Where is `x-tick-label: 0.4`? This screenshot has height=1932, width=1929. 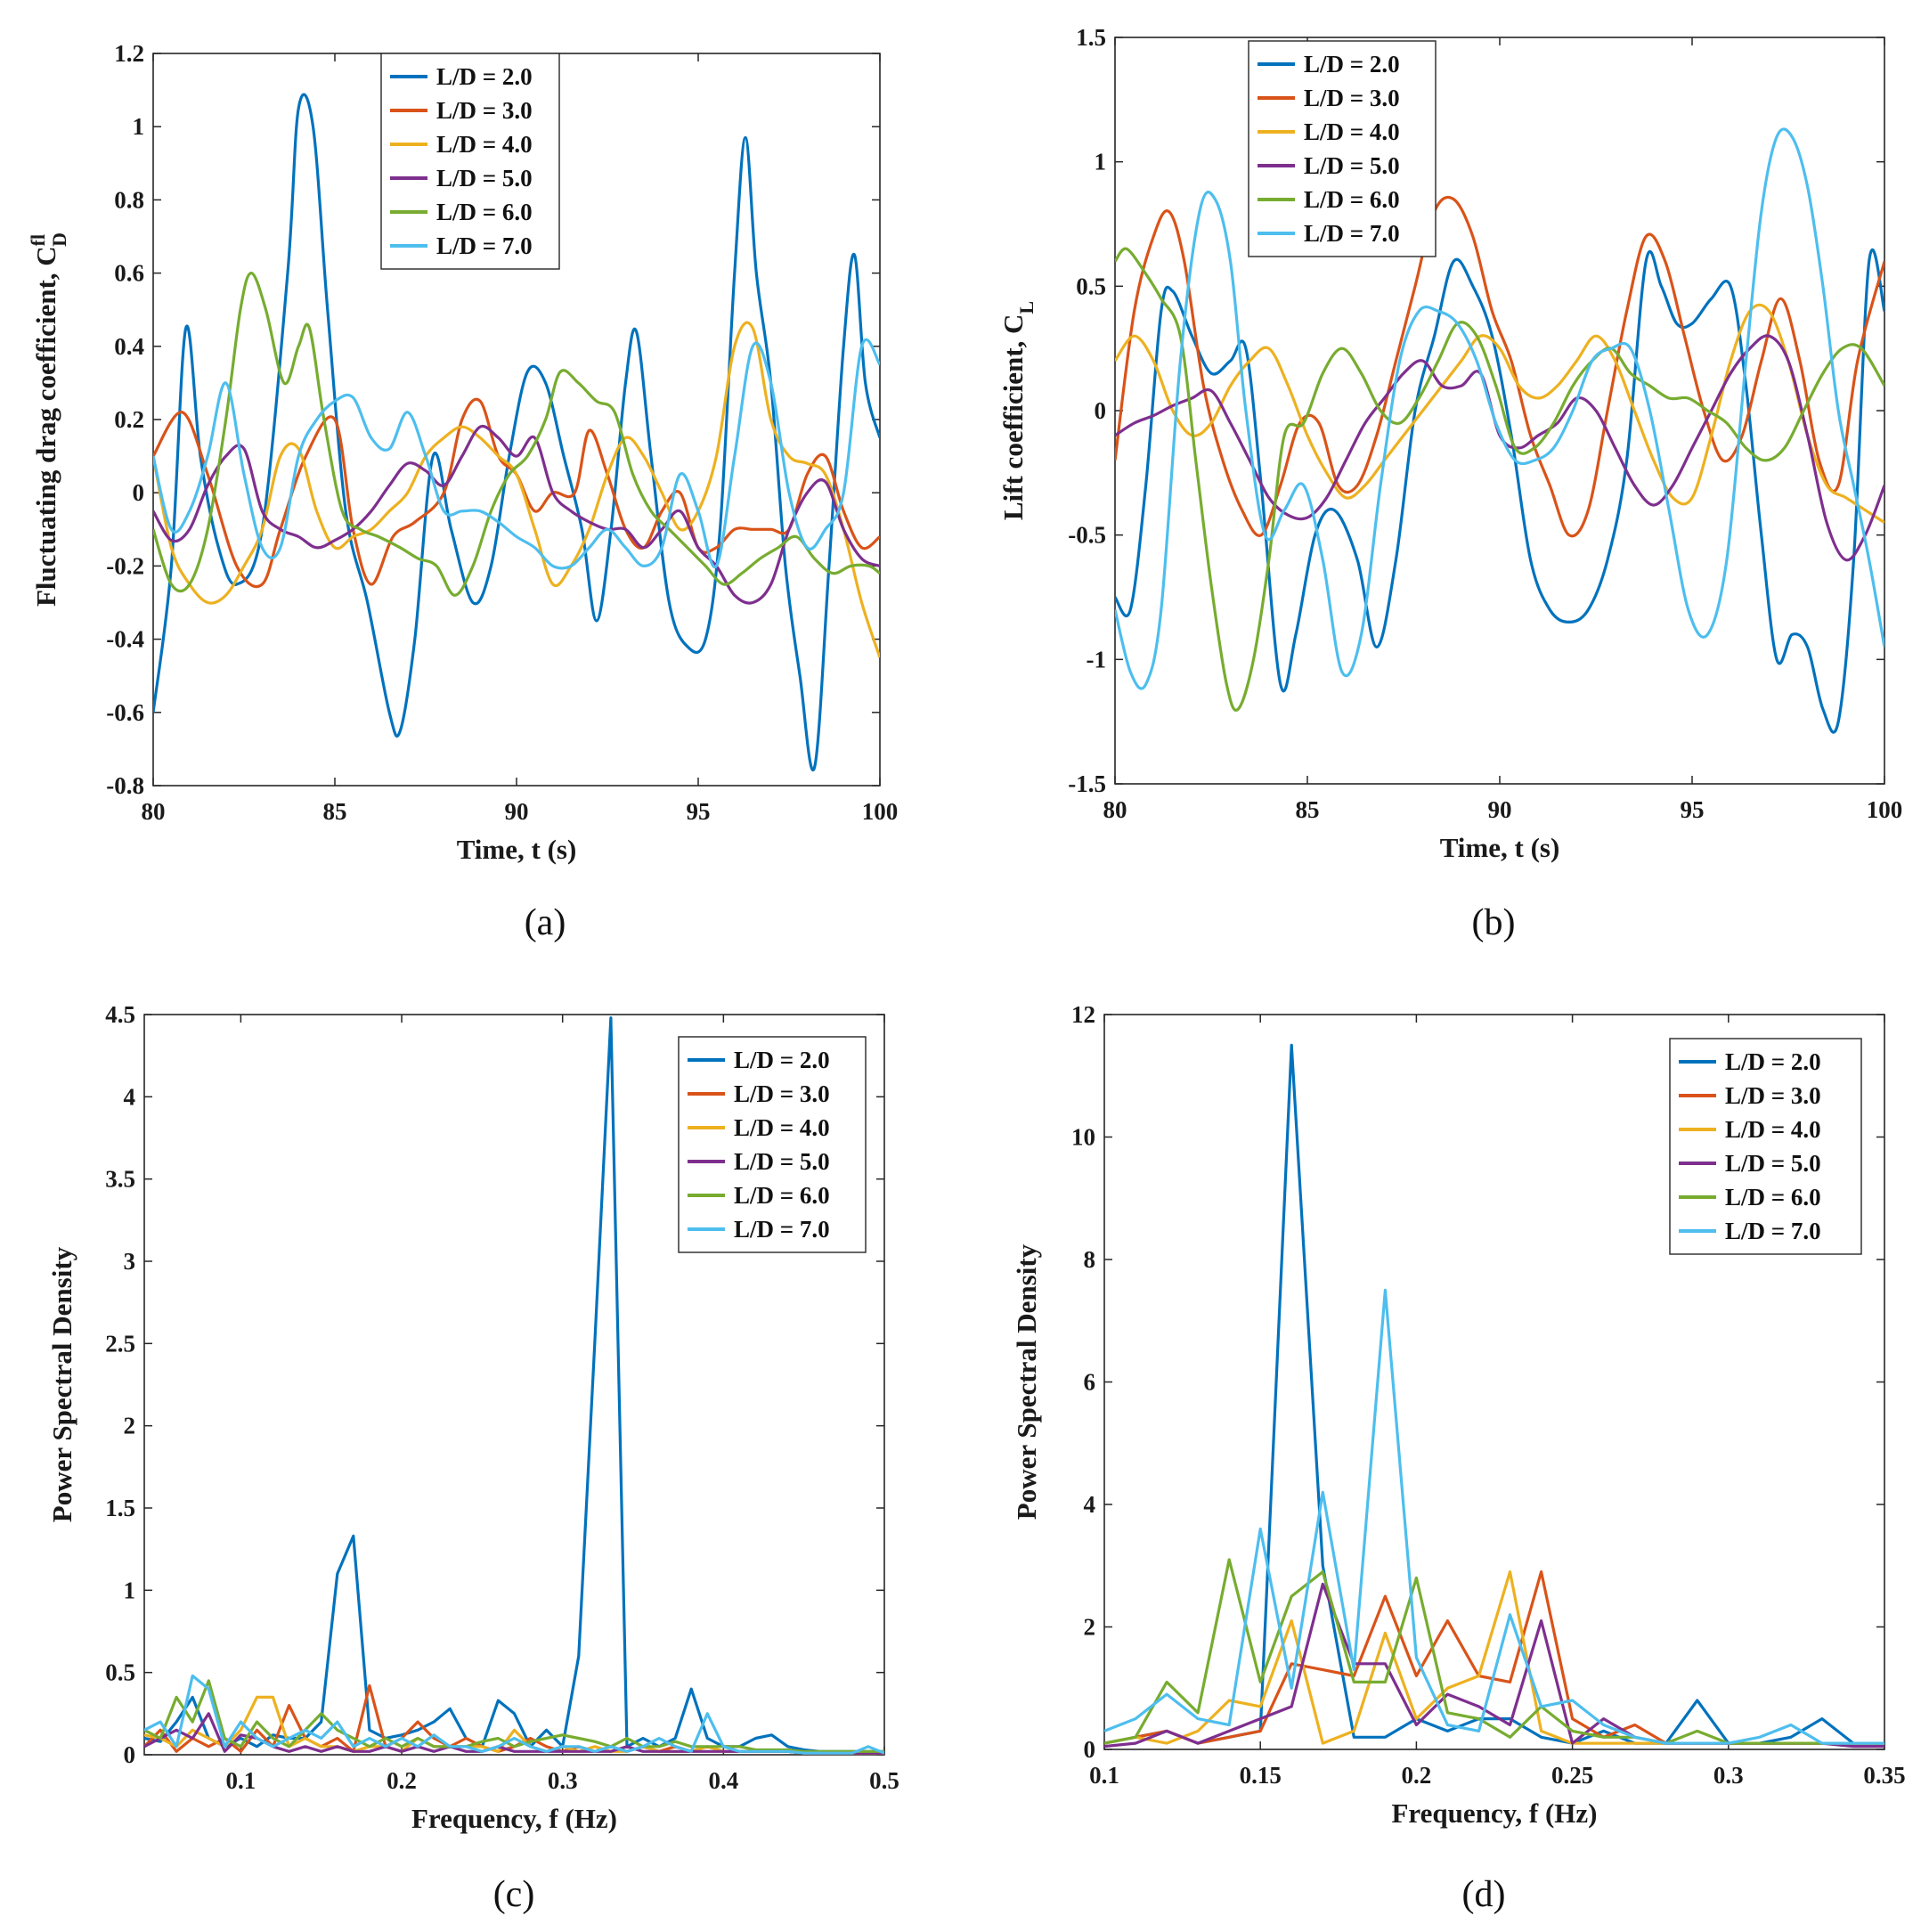
x-tick-label: 0.4 is located at coordinates (723, 1781).